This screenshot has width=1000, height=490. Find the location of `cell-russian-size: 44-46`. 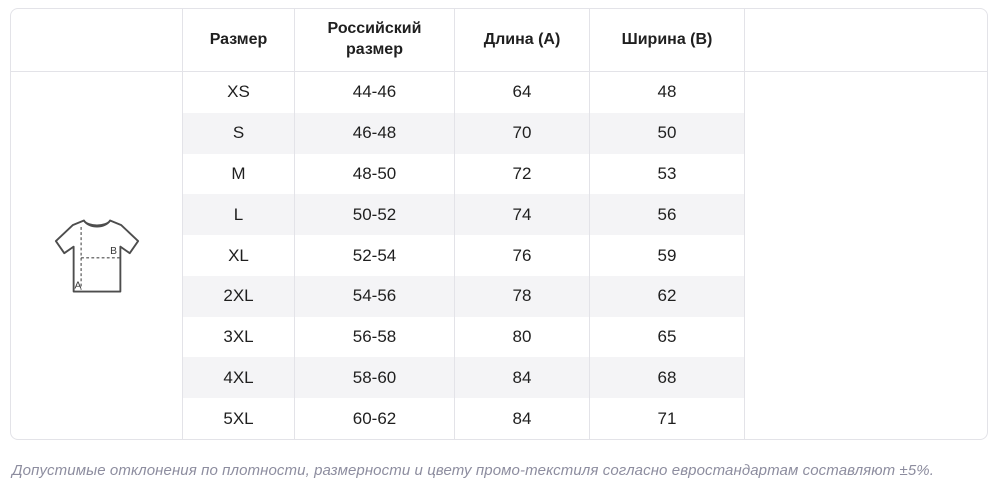

cell-russian-size: 44-46 is located at coordinates (375, 92).